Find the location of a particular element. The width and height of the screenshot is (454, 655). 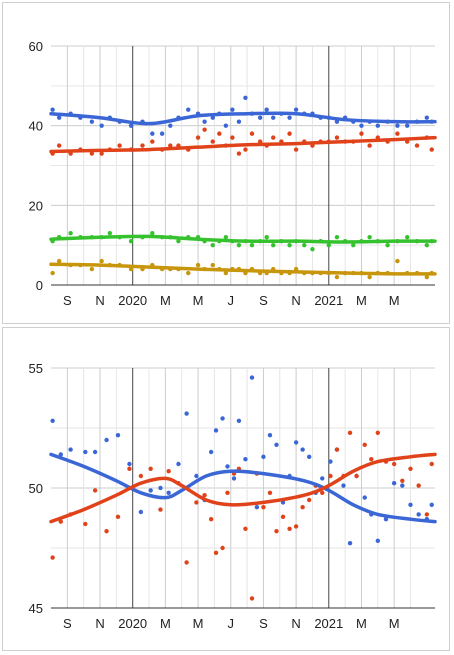

x-tick-label: 2020 is located at coordinates (132, 623).